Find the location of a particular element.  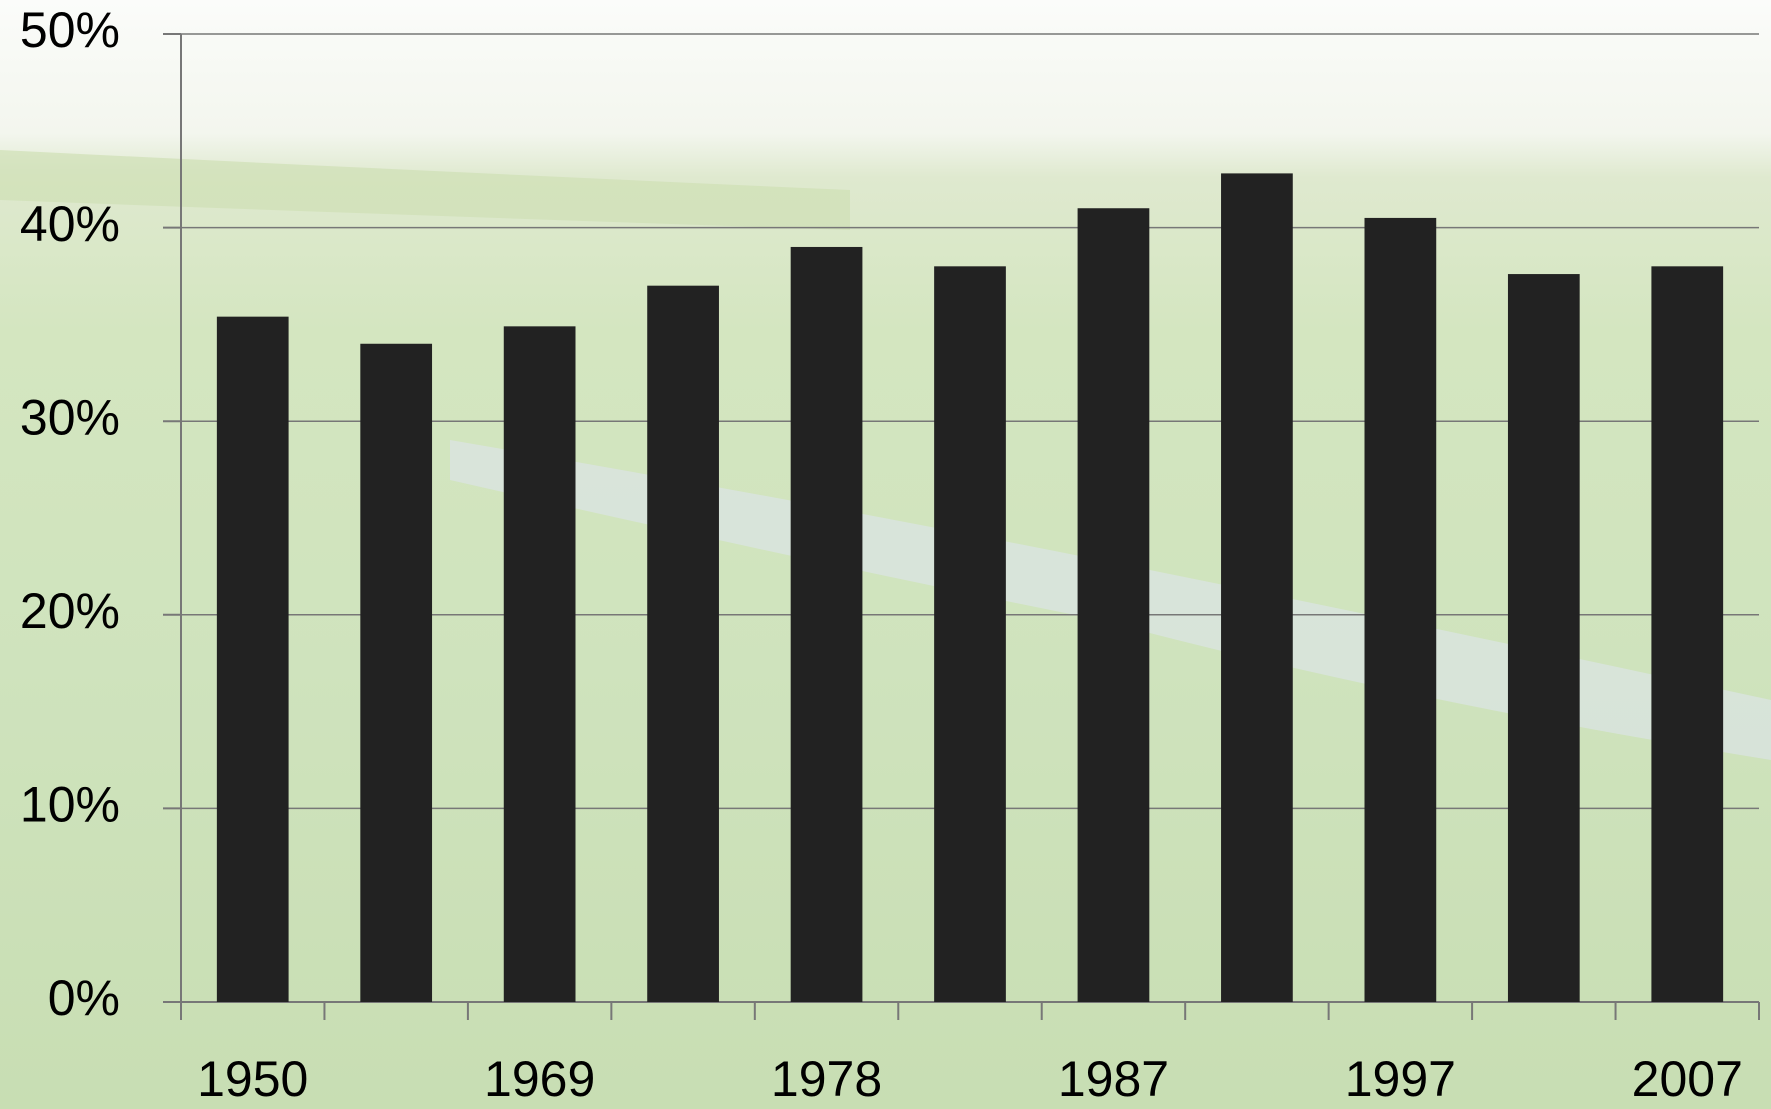

x-tick-label: 1978 is located at coordinates (826, 1079).